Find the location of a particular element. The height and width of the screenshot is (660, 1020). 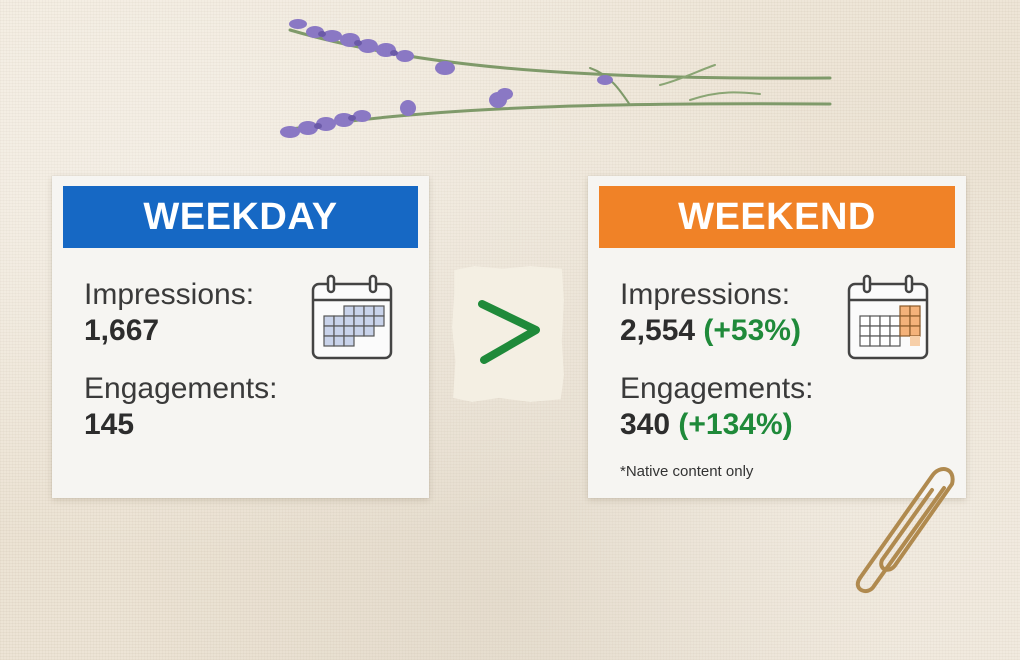

weekday-title: WEEKDAY is located at coordinates (240, 216).